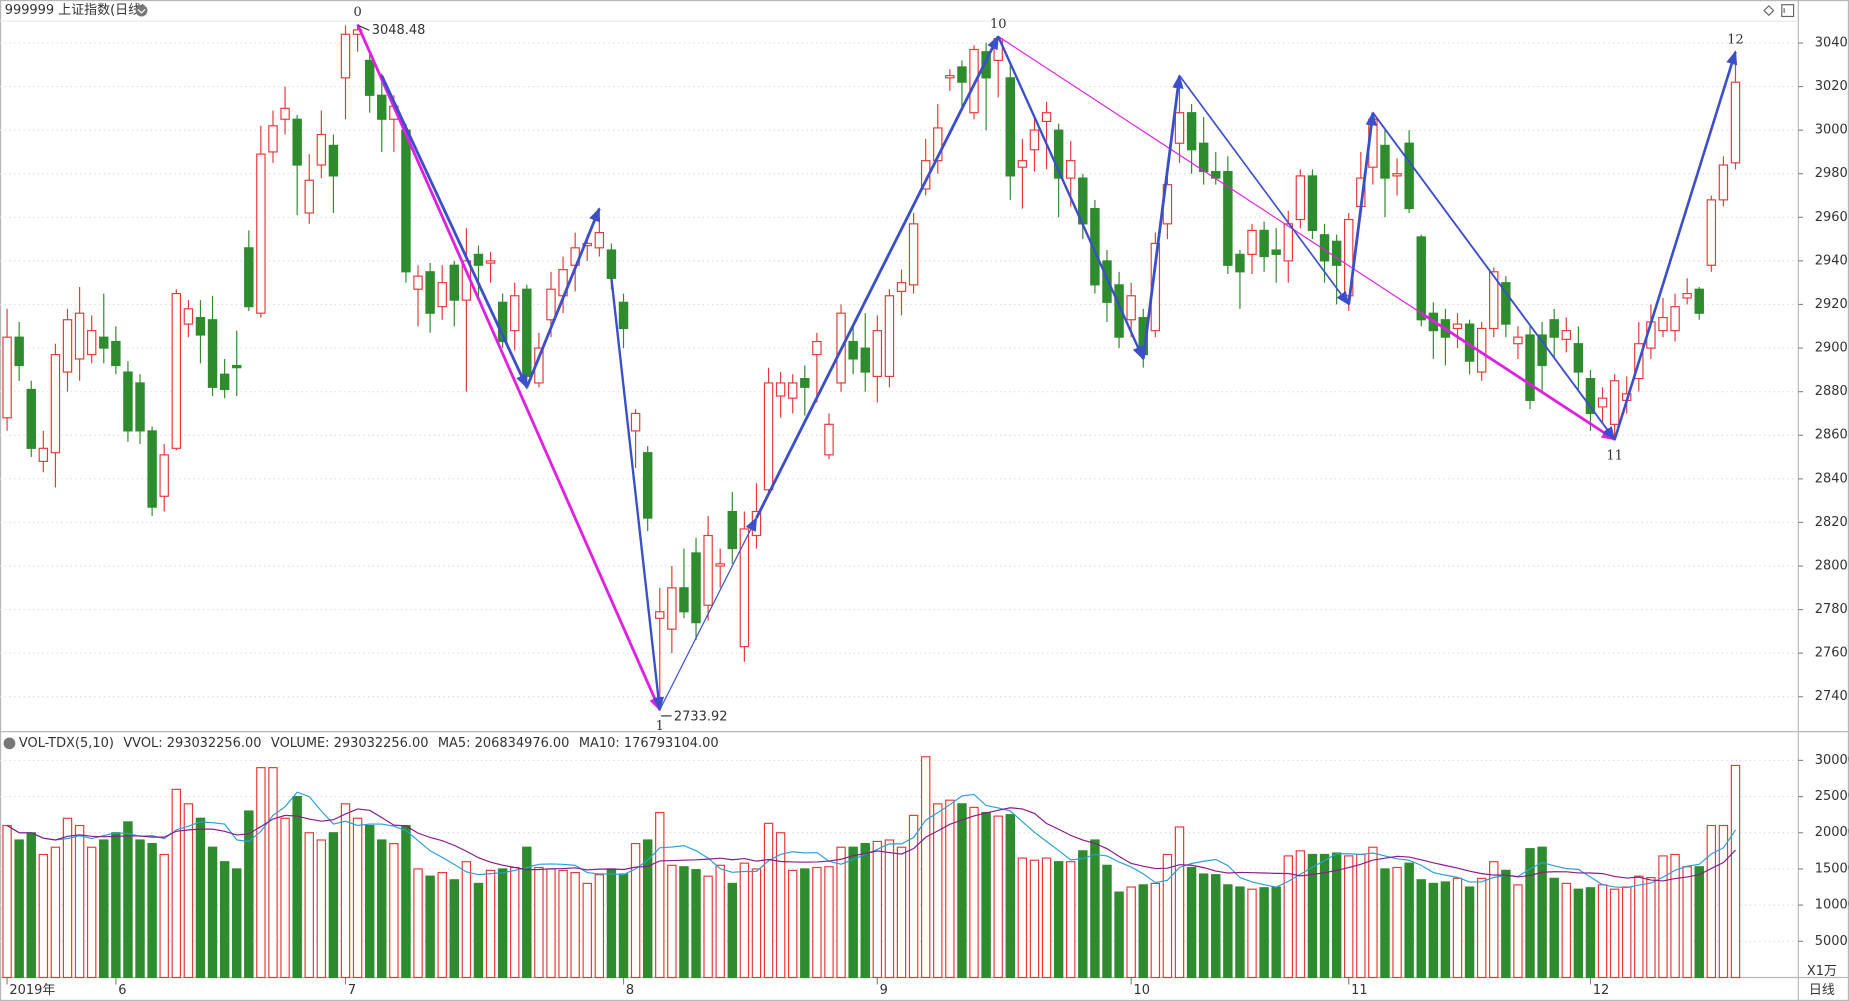 The width and height of the screenshot is (1849, 1001). I want to click on volume-dropdown, so click(9, 743).